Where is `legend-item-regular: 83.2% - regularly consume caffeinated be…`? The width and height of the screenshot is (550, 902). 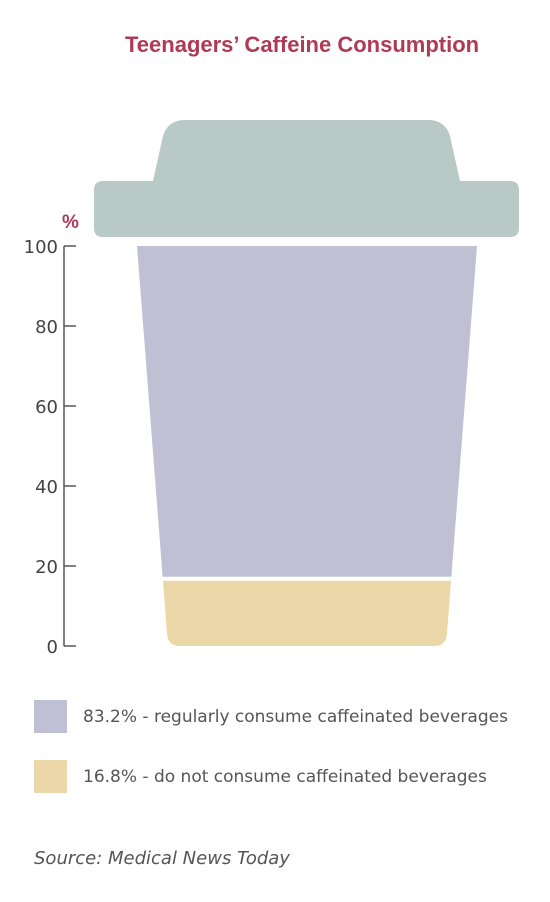 legend-item-regular: 83.2% - regularly consume caffeinated be… is located at coordinates (271, 716).